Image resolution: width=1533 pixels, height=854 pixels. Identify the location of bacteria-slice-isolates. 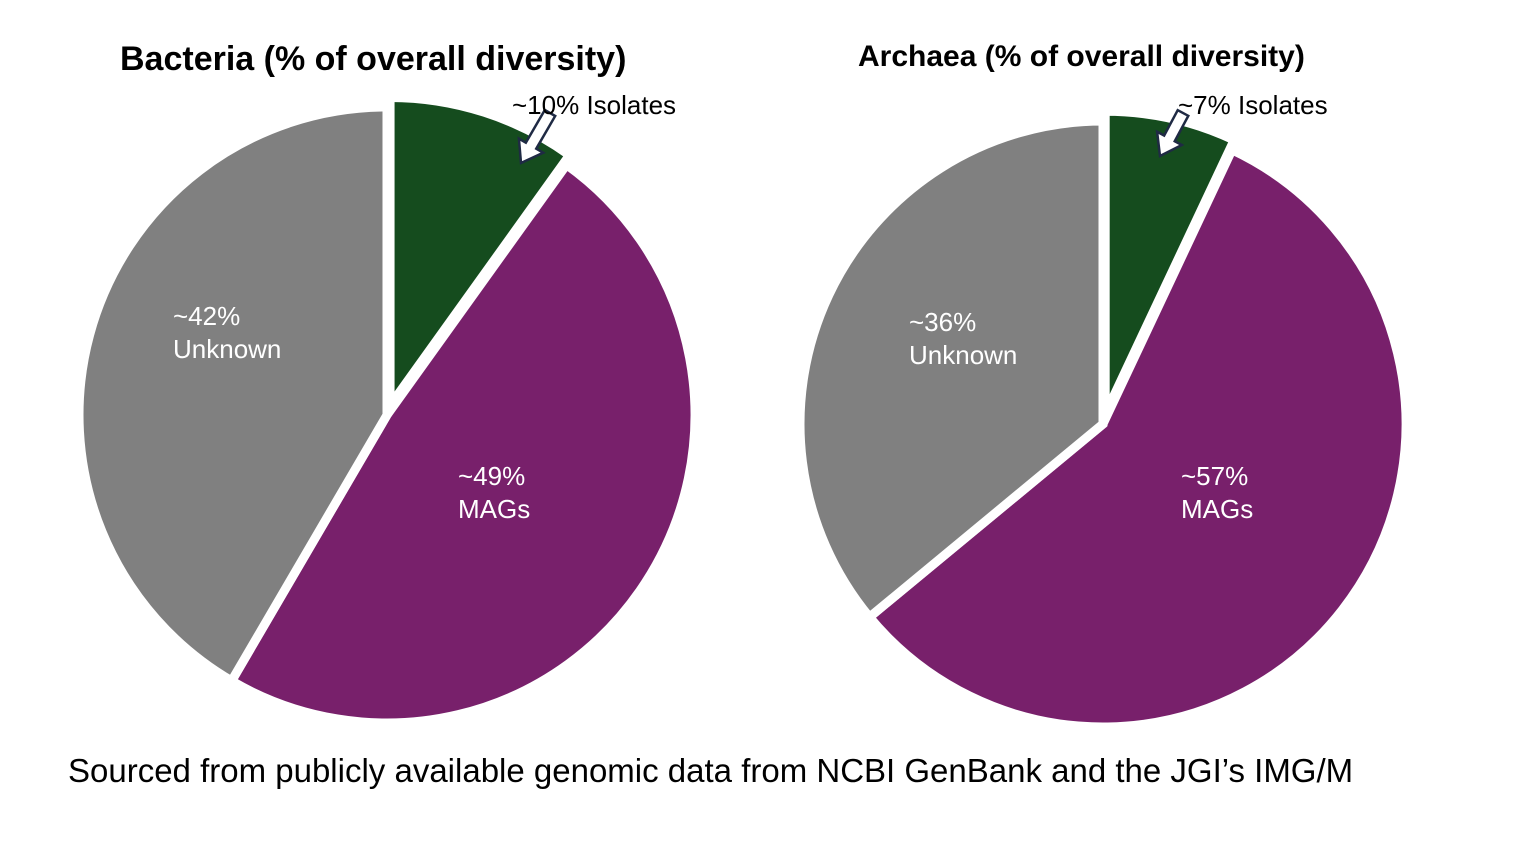
(480, 256).